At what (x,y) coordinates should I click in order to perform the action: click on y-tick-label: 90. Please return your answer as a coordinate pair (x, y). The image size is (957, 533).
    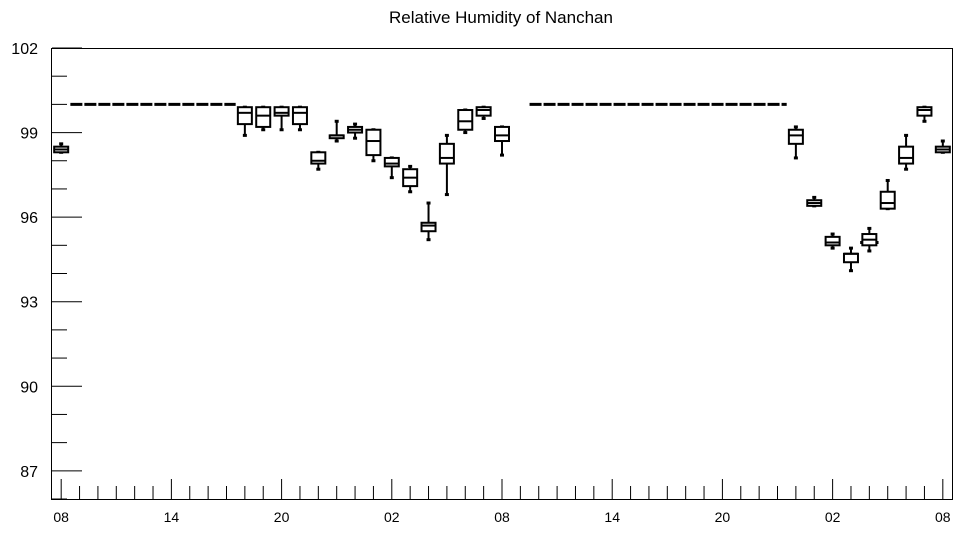
    Looking at the image, I should click on (29, 387).